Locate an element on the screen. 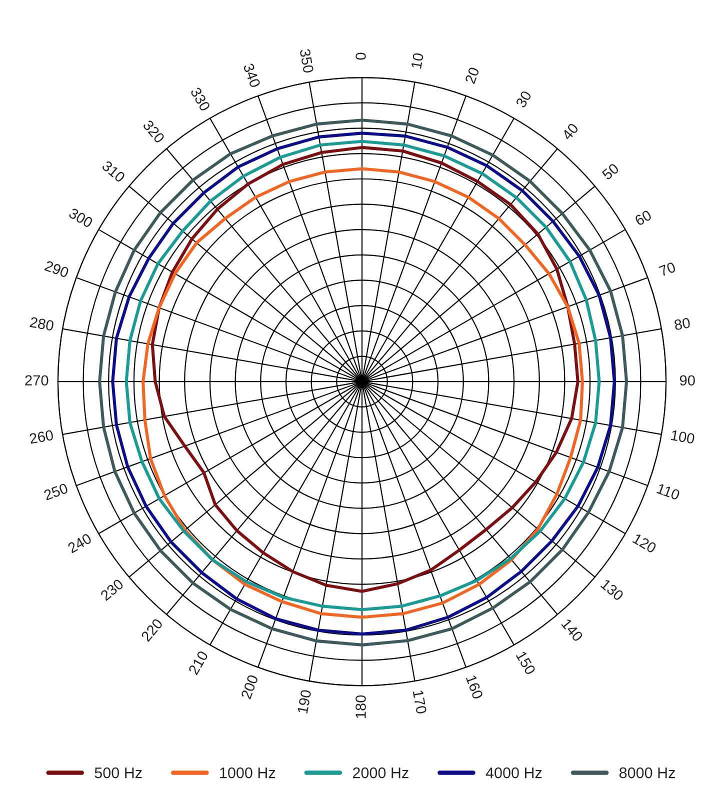 The width and height of the screenshot is (724, 795). spoke-label: 250 is located at coordinates (55, 491).